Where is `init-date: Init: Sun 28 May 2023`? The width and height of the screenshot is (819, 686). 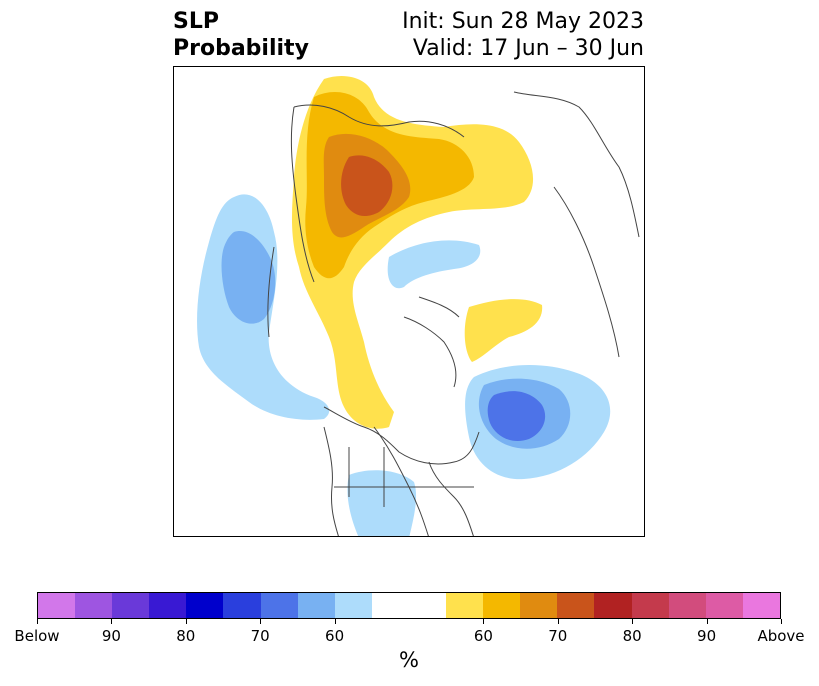
init-date: Init: Sun 28 May 2023 is located at coordinates (523, 21).